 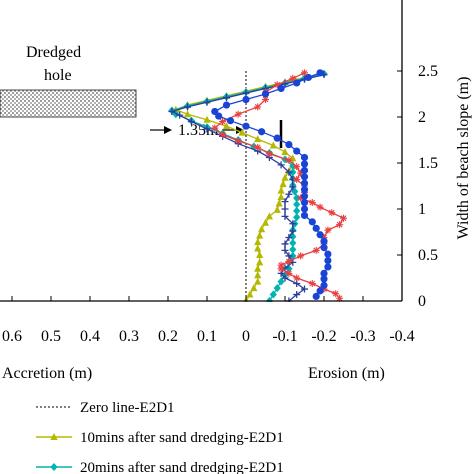 I want to click on x-tick-label: 0.5, so click(x=51, y=336).